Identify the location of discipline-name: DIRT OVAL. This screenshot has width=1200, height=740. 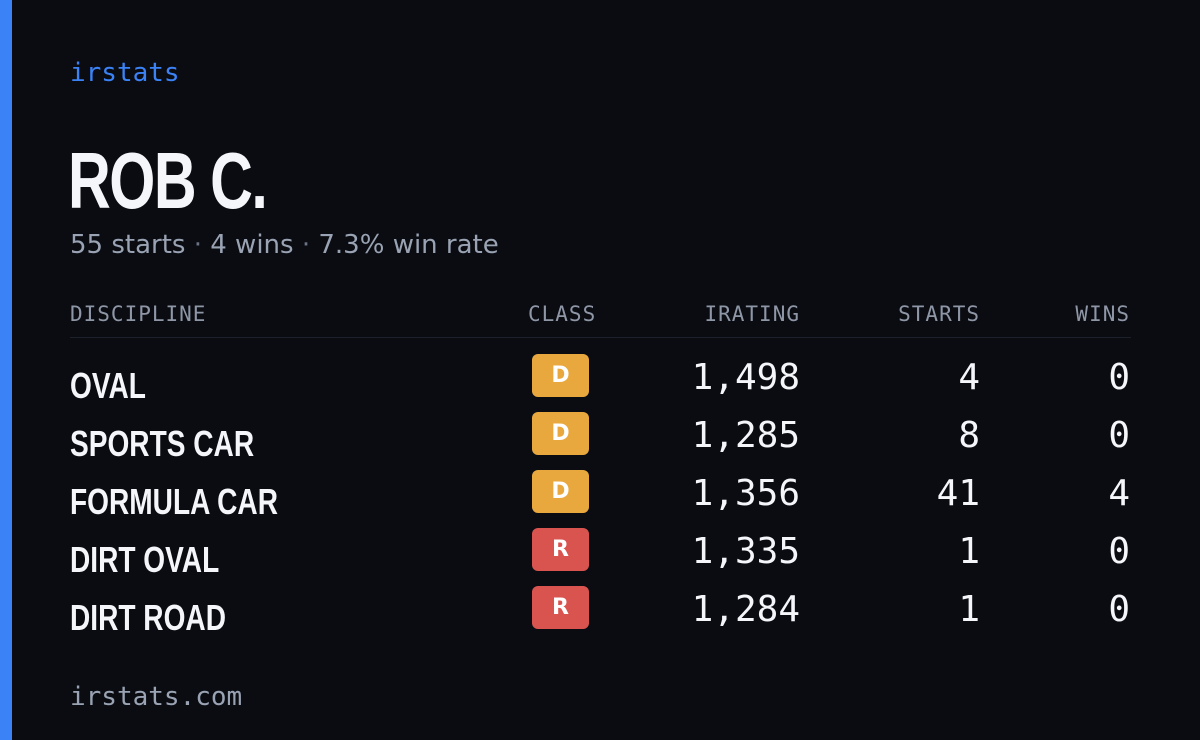
(145, 559).